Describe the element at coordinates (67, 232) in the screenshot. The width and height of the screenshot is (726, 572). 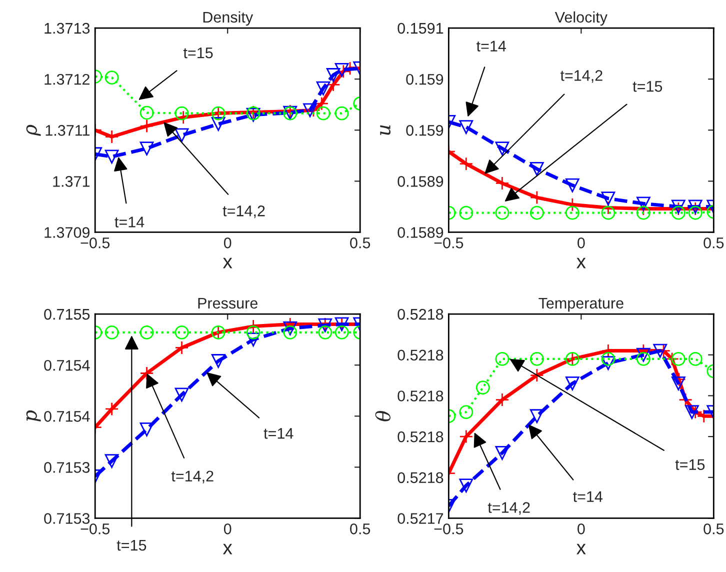
I see `y-tick-label: 1.3709` at that location.